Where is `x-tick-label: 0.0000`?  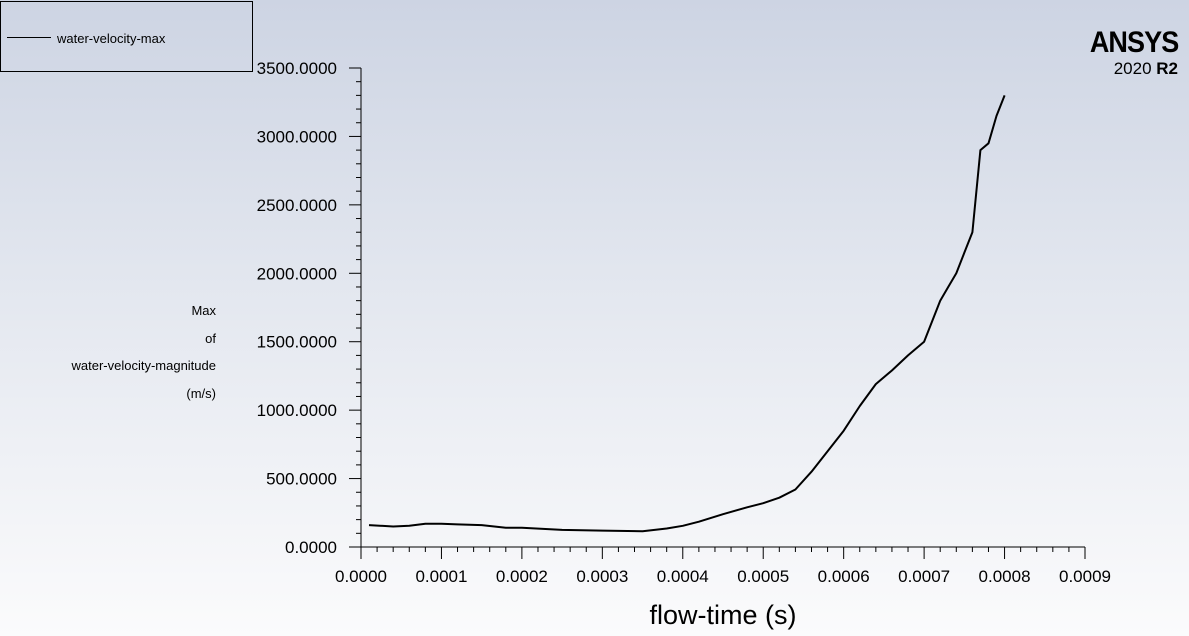
x-tick-label: 0.0000 is located at coordinates (361, 576).